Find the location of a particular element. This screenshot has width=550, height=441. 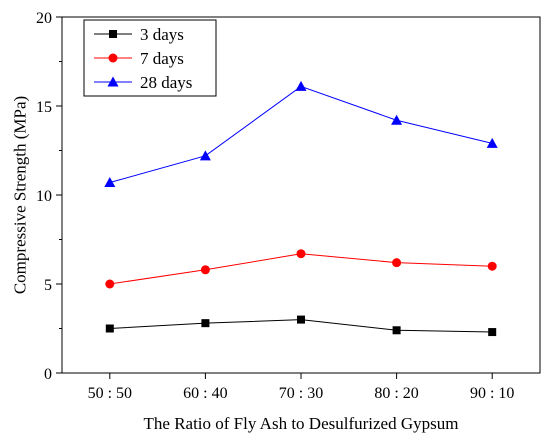

x-tick-label: 90 : 10 is located at coordinates (492, 393).